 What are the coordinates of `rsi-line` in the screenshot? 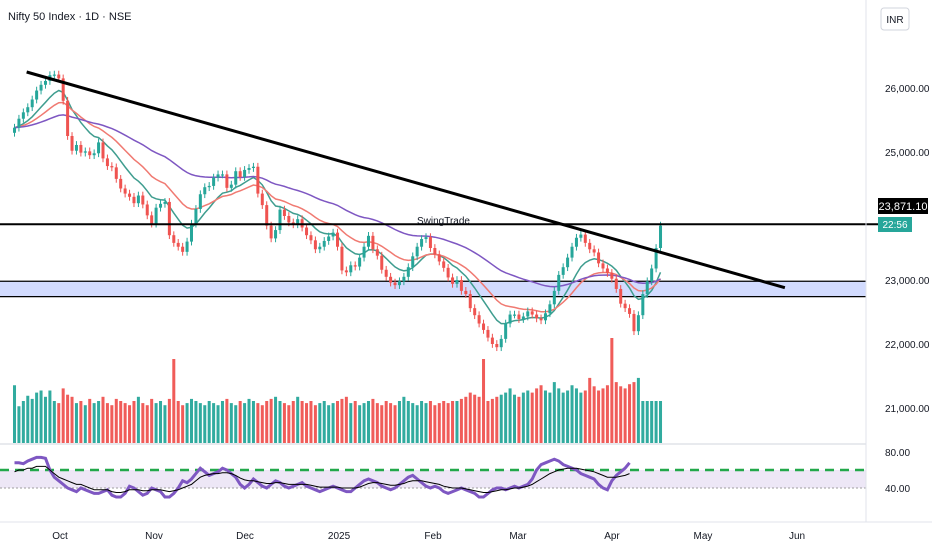 It's located at (322, 477).